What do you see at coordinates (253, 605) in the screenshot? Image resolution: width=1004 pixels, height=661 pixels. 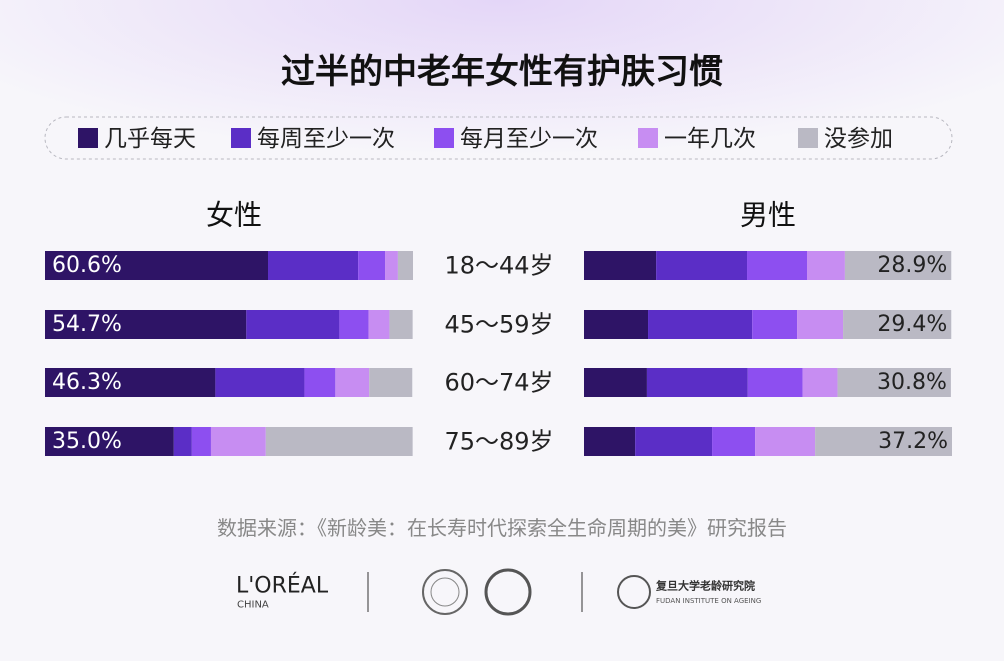 I see `logo-loreal-sub: CHINA` at bounding box center [253, 605].